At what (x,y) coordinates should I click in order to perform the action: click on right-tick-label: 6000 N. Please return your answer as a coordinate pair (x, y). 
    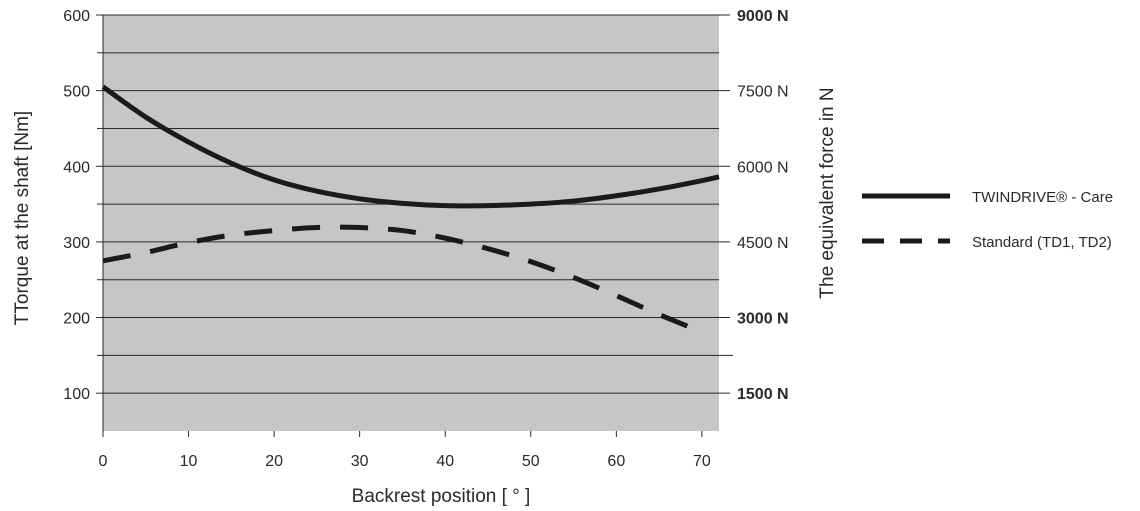
    Looking at the image, I should click on (763, 167).